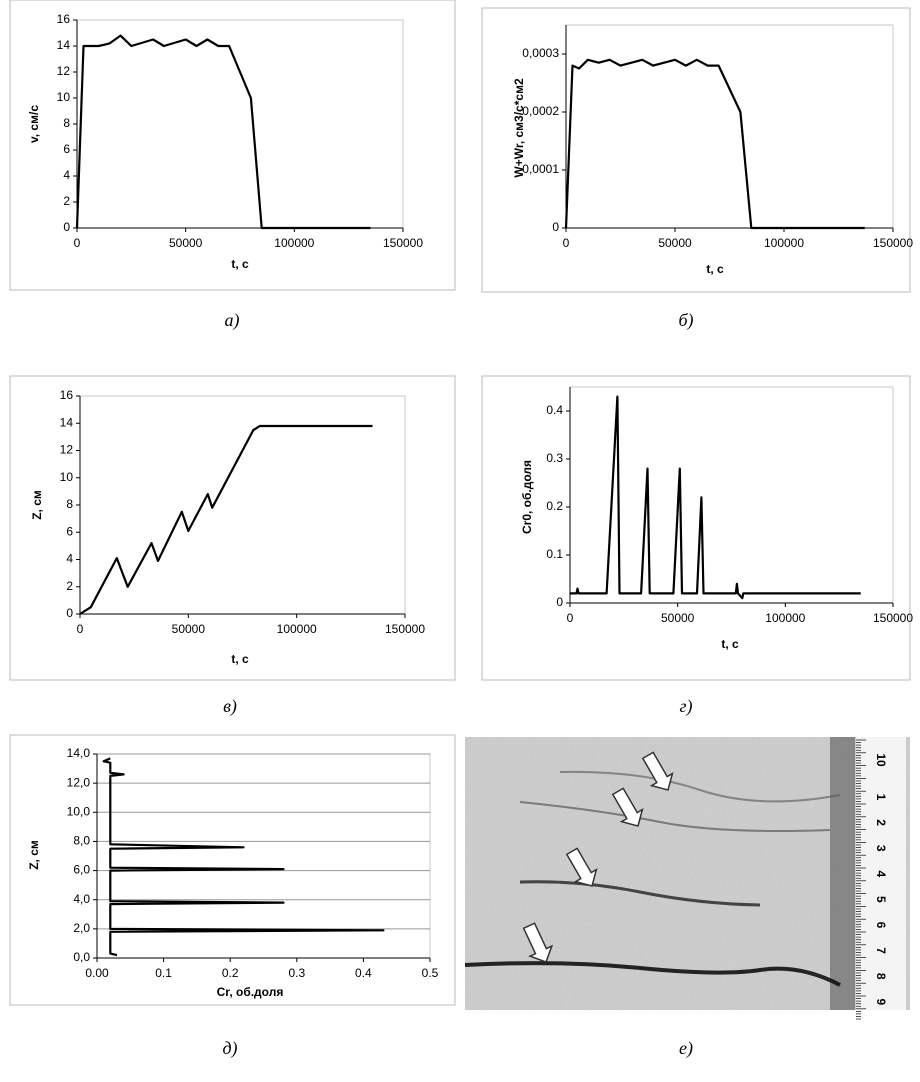 This screenshot has width=920, height=1082. I want to click on y-tick-label: 0.4, so click(554, 410).